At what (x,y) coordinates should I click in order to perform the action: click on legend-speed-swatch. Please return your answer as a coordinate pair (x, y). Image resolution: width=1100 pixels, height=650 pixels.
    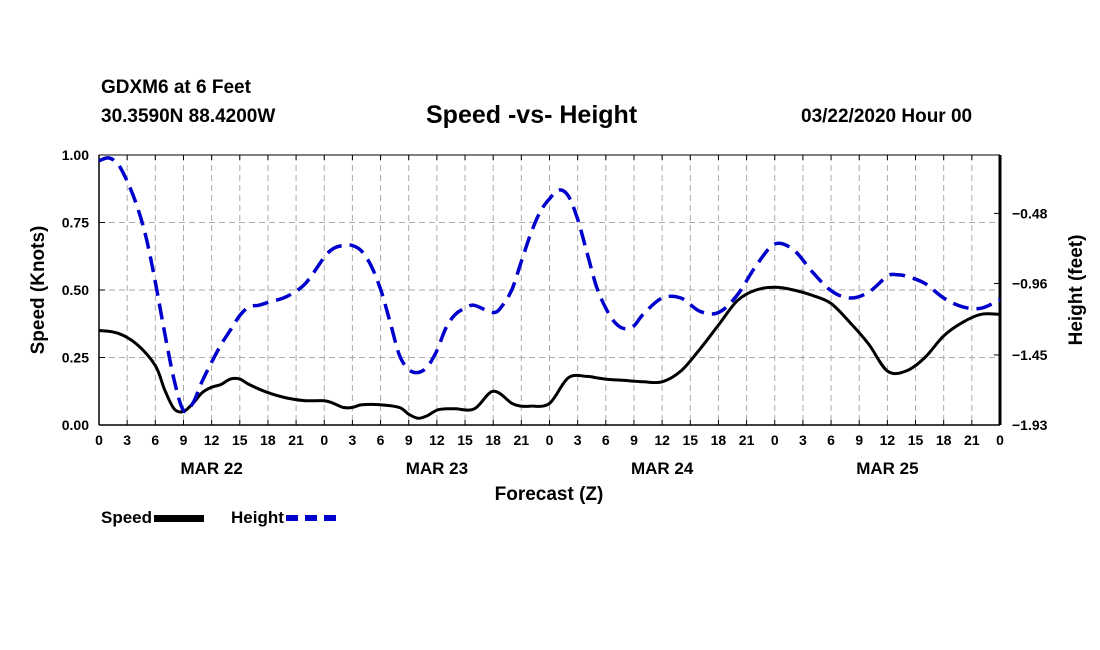
    Looking at the image, I should click on (179, 518).